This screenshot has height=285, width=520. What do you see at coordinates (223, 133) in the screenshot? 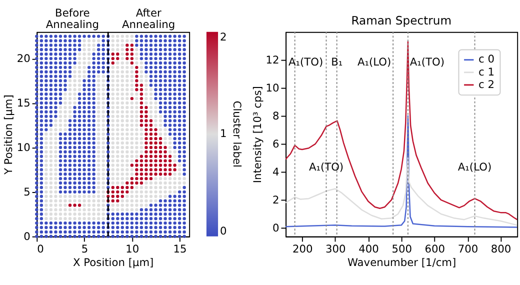
I see `color-bar-label: 1` at bounding box center [223, 133].